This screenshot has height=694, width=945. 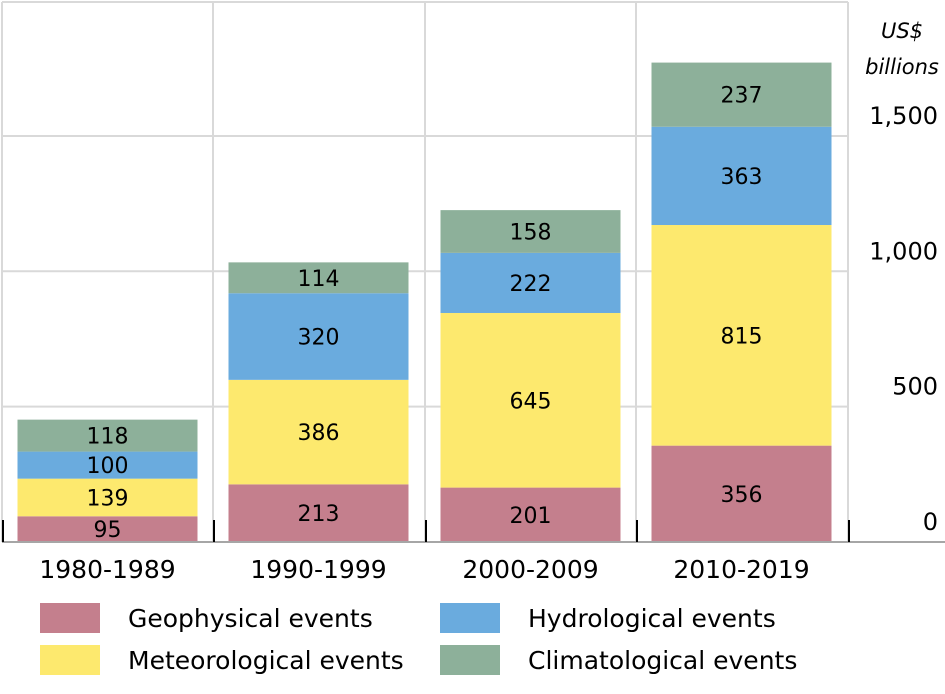 I want to click on data-label-meteorological-2000-2009: 645, so click(x=531, y=401).